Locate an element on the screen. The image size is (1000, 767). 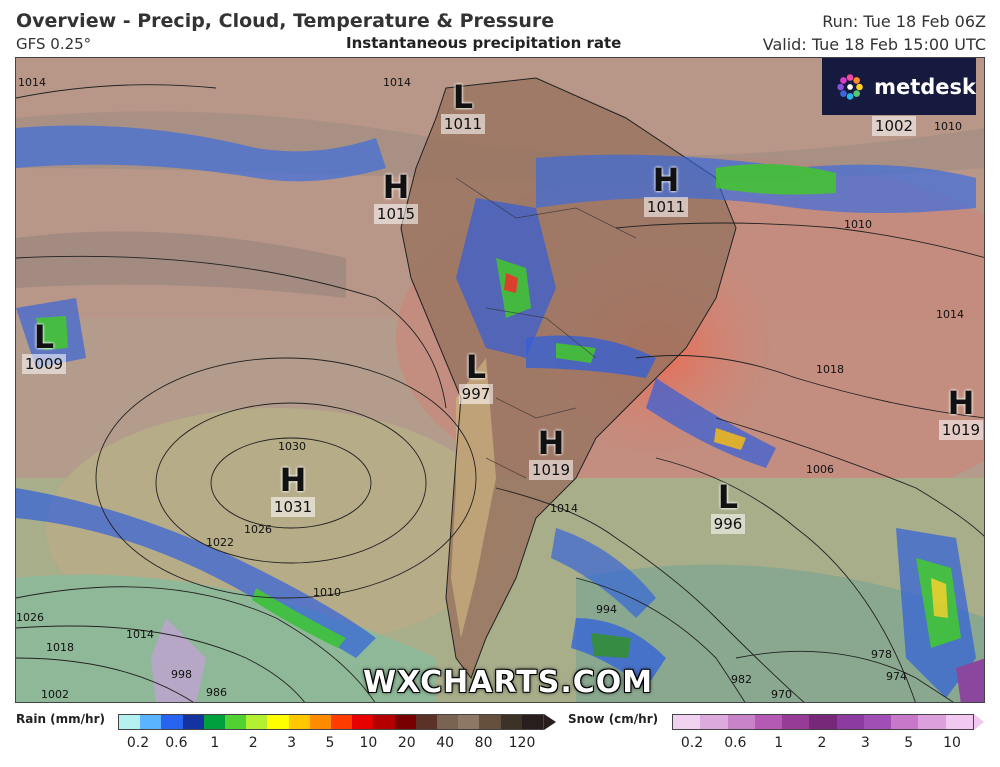
isobar-label: 994 is located at coordinates (606, 609).